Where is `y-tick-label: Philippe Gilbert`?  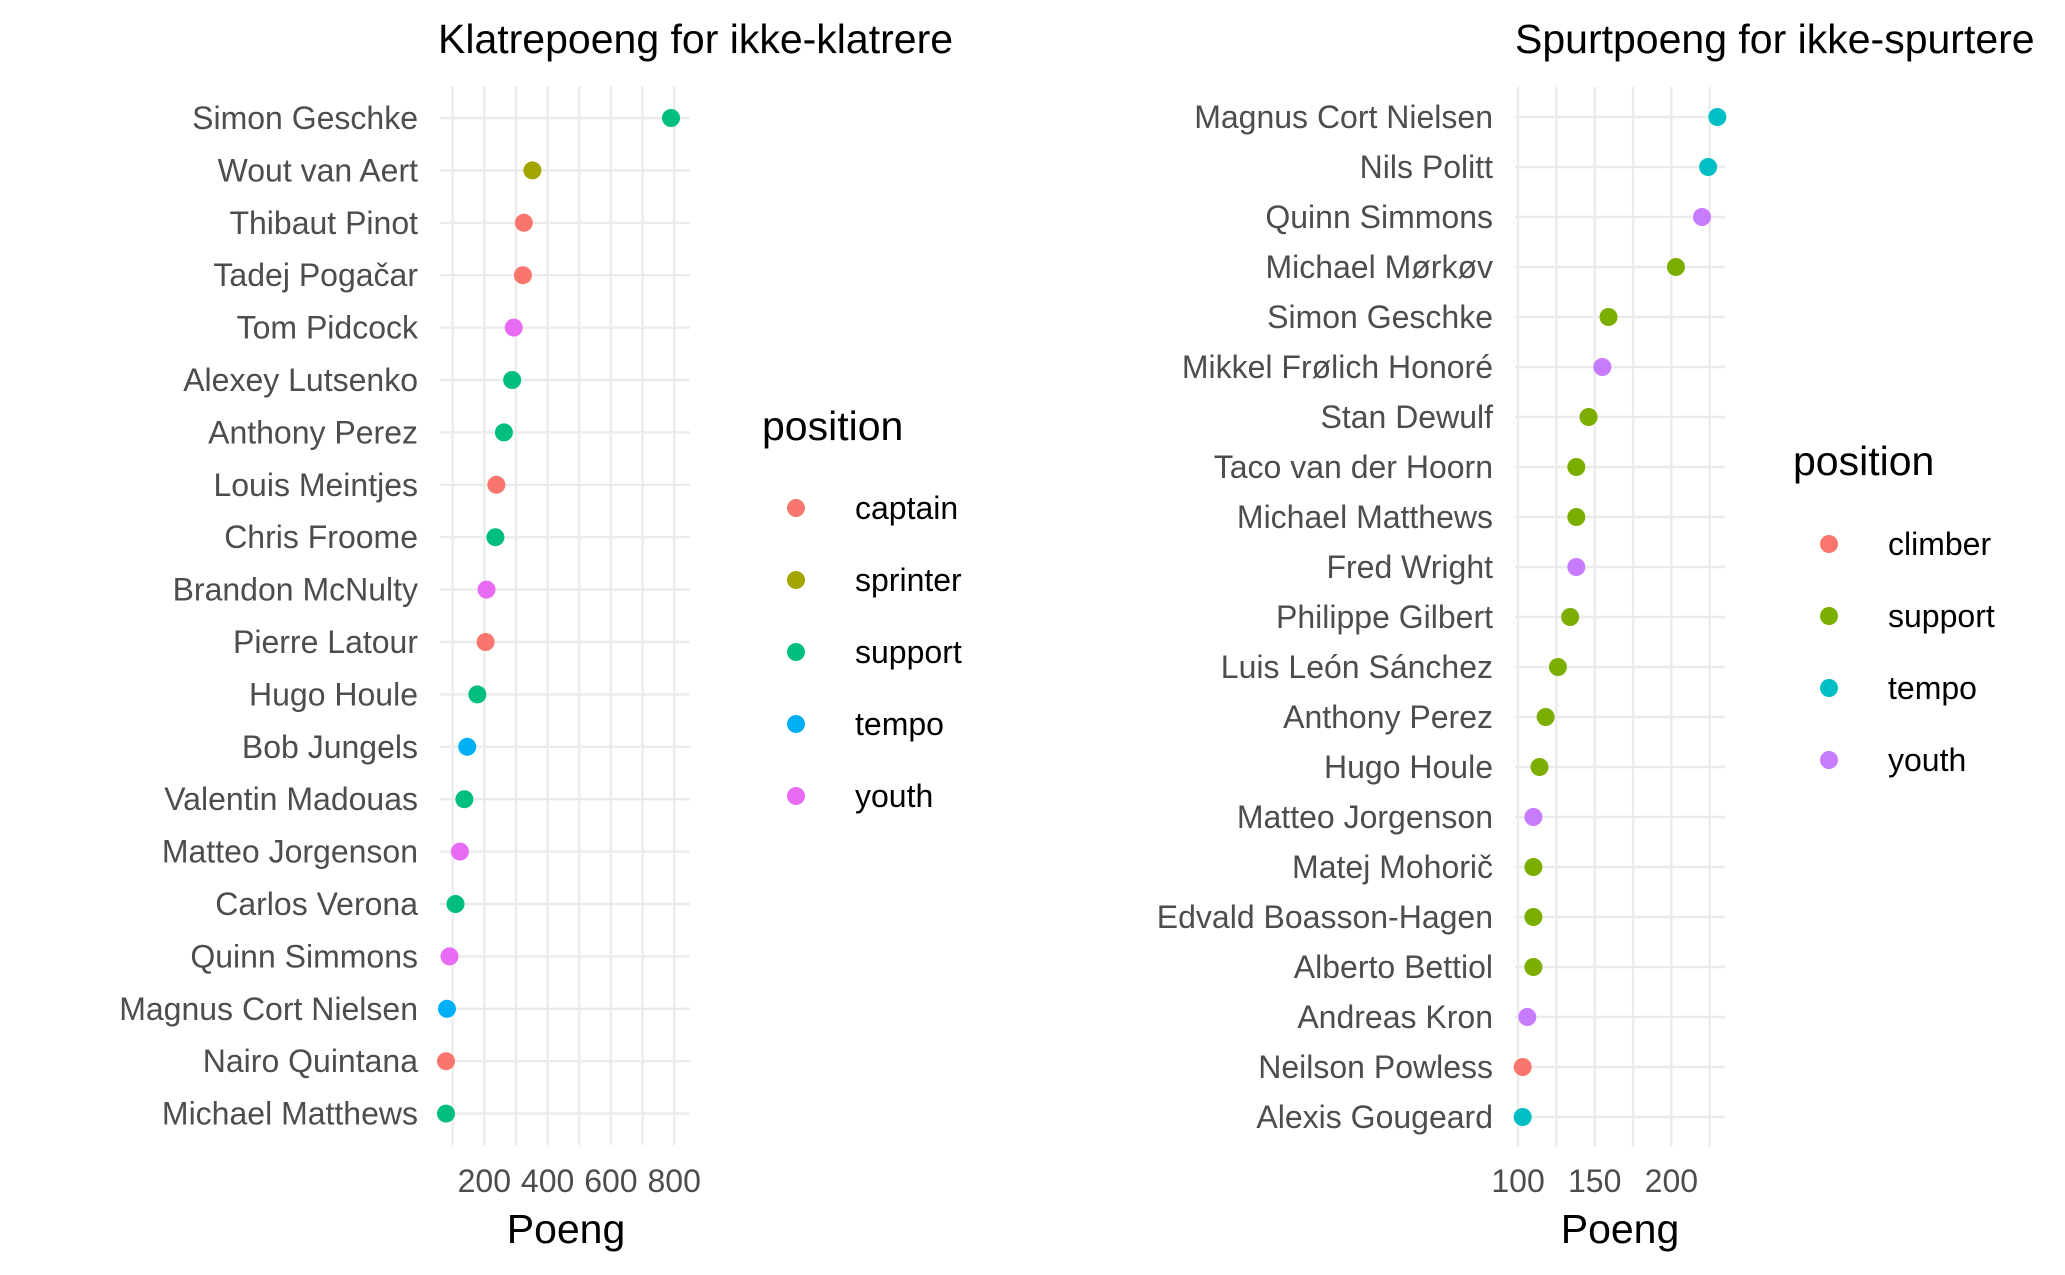 y-tick-label: Philippe Gilbert is located at coordinates (1384, 617).